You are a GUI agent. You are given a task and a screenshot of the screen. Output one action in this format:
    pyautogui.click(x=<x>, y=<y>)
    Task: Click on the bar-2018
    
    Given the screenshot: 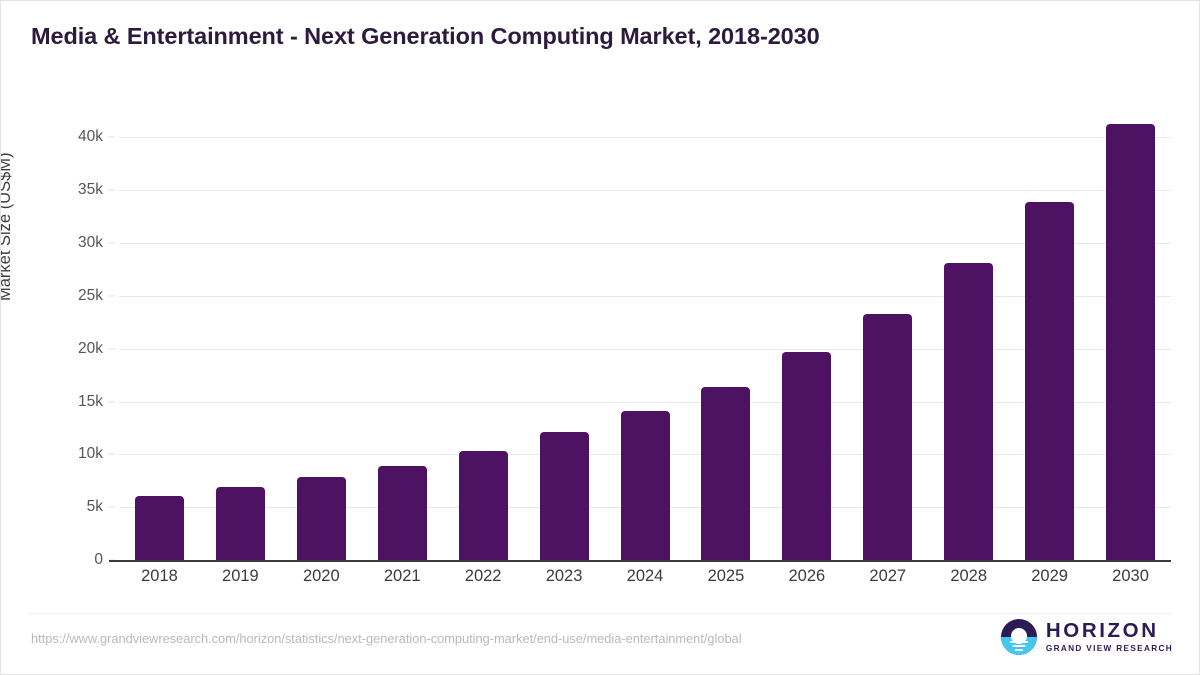 What is the action you would take?
    pyautogui.click(x=159, y=527)
    